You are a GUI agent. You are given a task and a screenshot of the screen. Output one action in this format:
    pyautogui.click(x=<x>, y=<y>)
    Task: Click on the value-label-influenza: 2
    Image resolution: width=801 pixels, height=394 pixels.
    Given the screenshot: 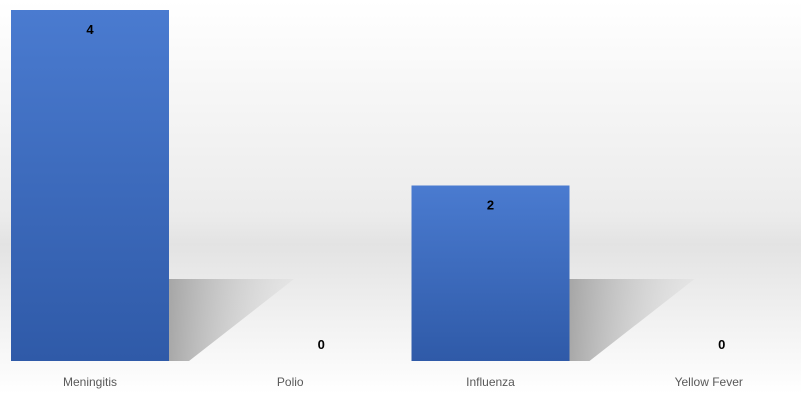 What is the action you would take?
    pyautogui.click(x=490, y=205)
    